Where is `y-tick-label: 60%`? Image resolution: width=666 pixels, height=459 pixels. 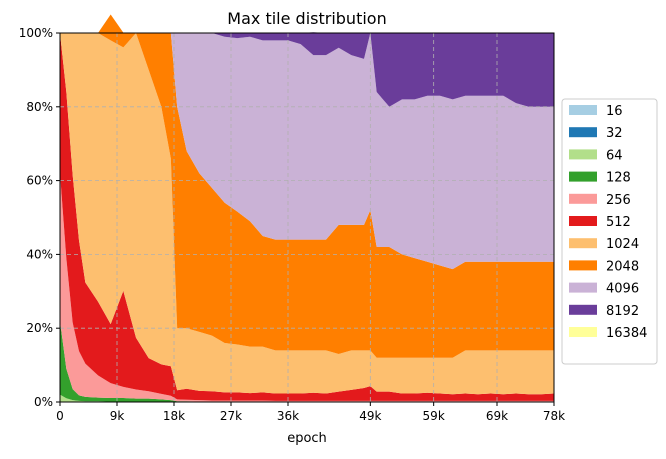 y-tick-label: 60% is located at coordinates (39, 181).